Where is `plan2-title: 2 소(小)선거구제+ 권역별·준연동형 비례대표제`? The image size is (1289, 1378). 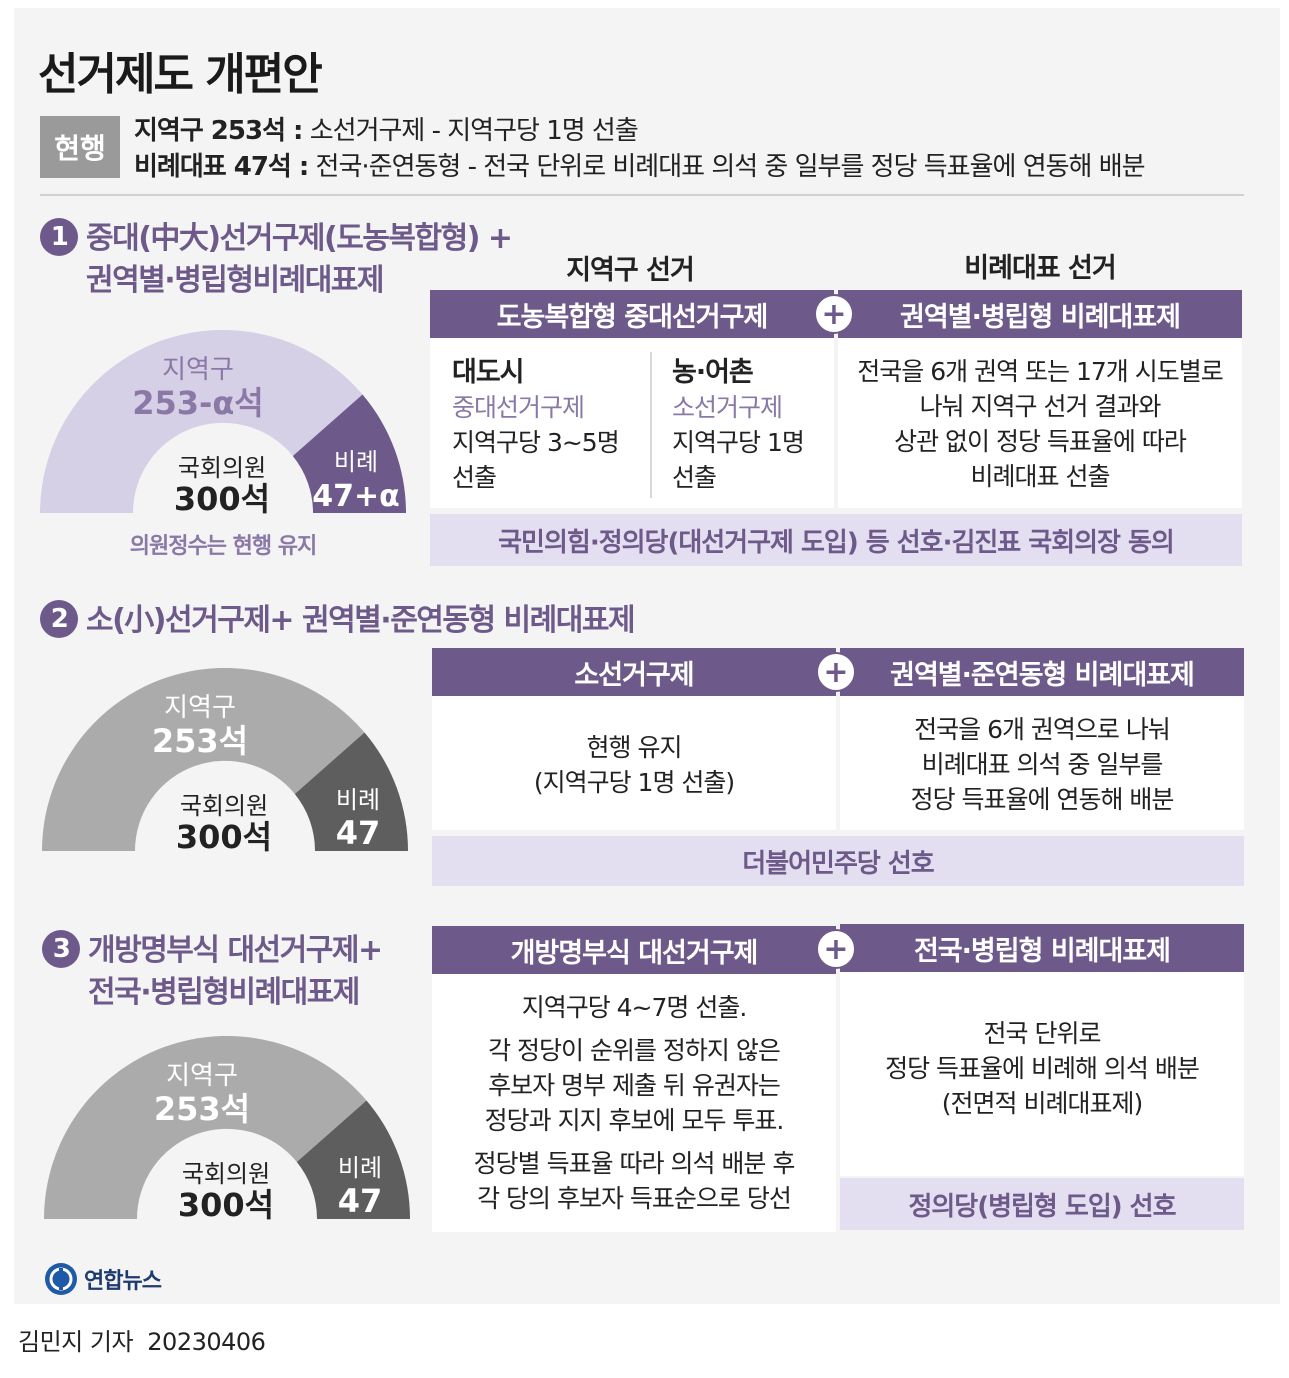
plan2-title: 2 소(小)선거구제+ 권역별·준연동형 비례대표제 is located at coordinates (338, 620).